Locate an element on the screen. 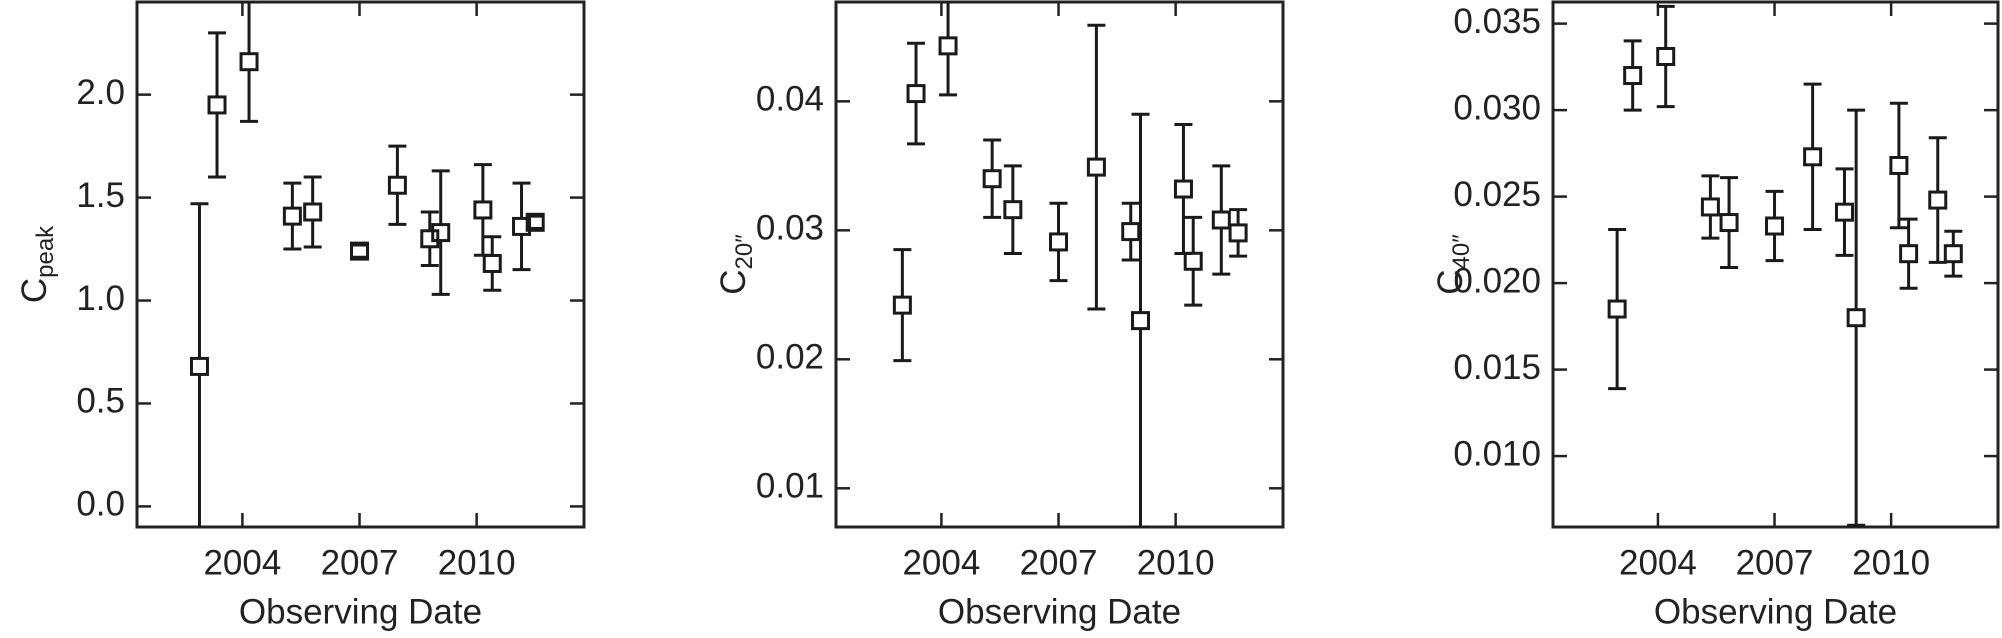  y-tick-label: 0.5 is located at coordinates (100, 401).